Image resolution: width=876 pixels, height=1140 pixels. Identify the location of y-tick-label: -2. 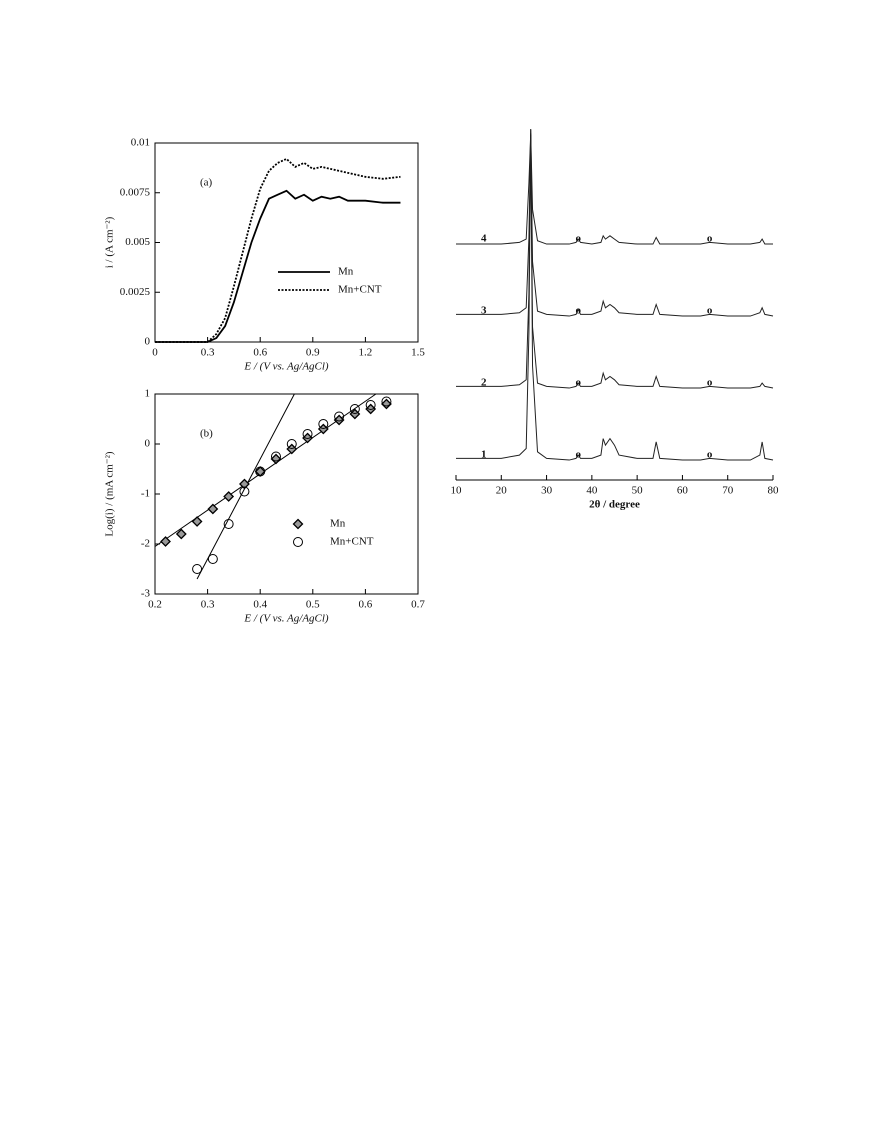
(145, 544).